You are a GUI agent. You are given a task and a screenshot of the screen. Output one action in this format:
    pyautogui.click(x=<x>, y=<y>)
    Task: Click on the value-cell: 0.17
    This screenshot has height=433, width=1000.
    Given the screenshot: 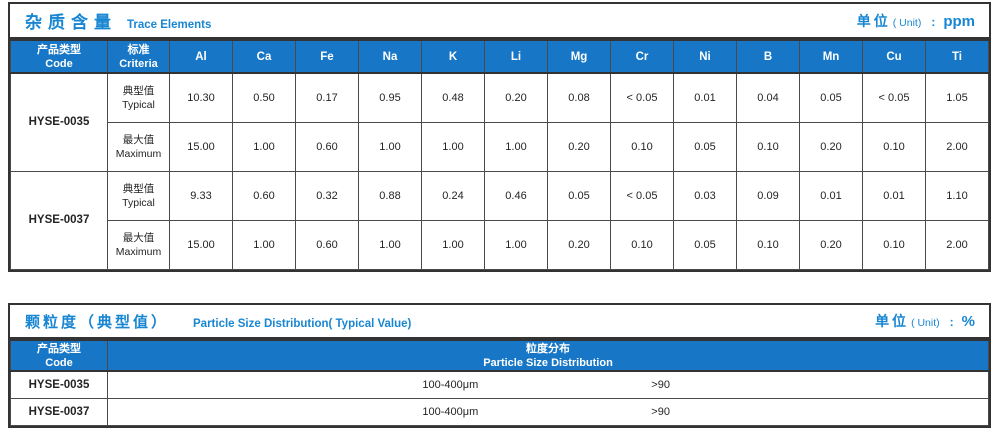 What is the action you would take?
    pyautogui.click(x=327, y=97)
    